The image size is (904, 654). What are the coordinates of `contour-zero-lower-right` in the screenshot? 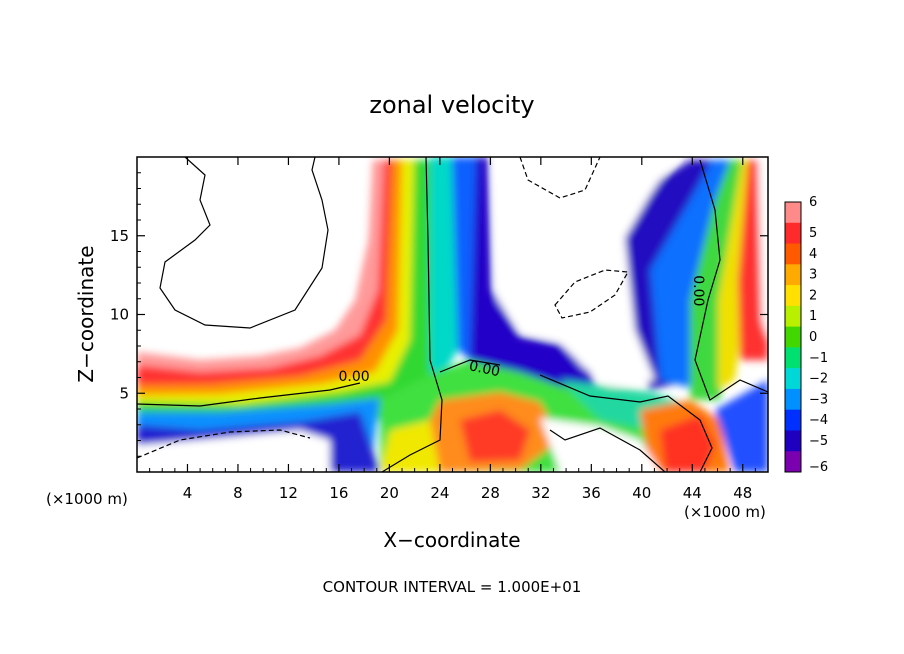 It's located at (626, 423).